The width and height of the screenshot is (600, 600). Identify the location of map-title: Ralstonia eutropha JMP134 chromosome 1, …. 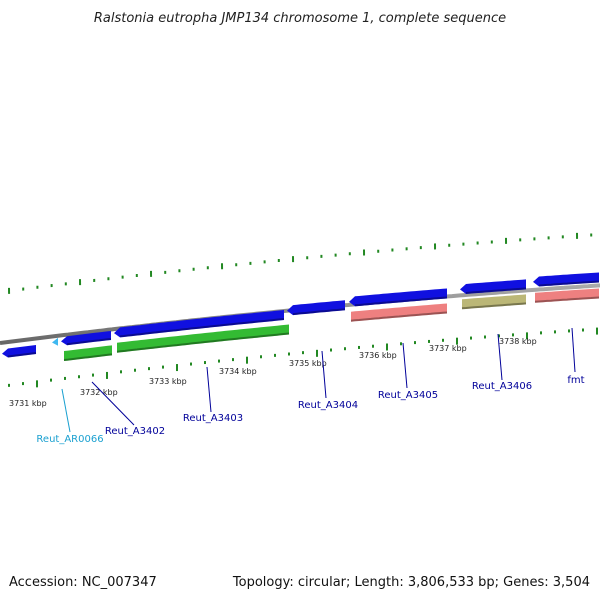
(300, 18).